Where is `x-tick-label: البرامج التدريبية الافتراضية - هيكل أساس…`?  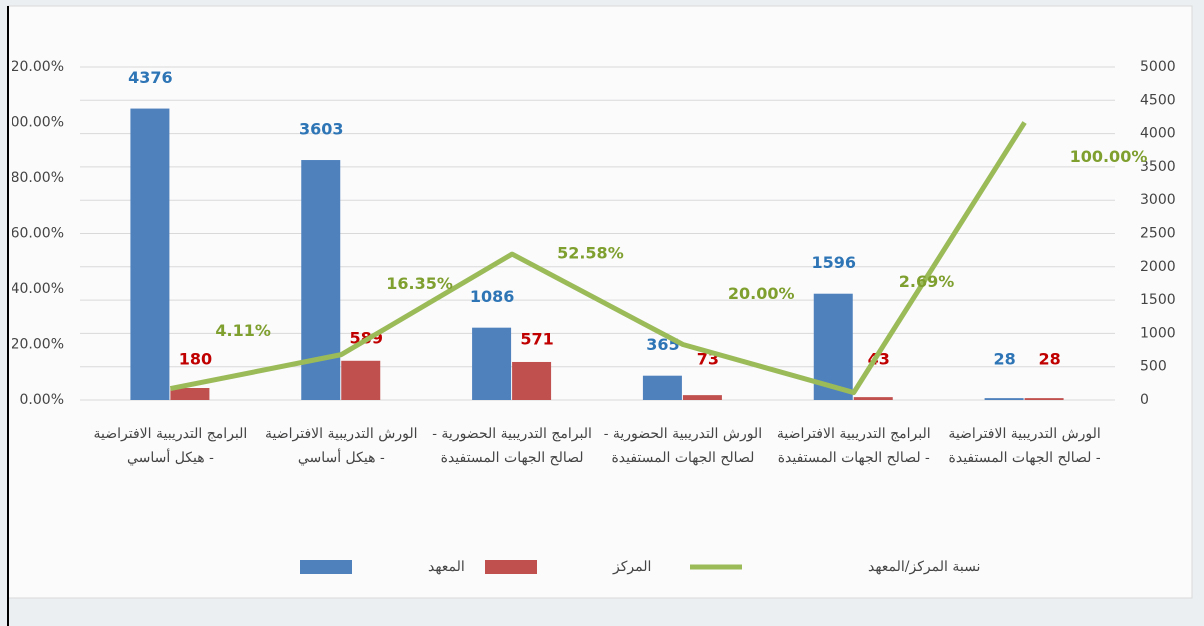
x-tick-label: البرامج التدريبية الافتراضية - هيكل أساس… is located at coordinates (170, 446).